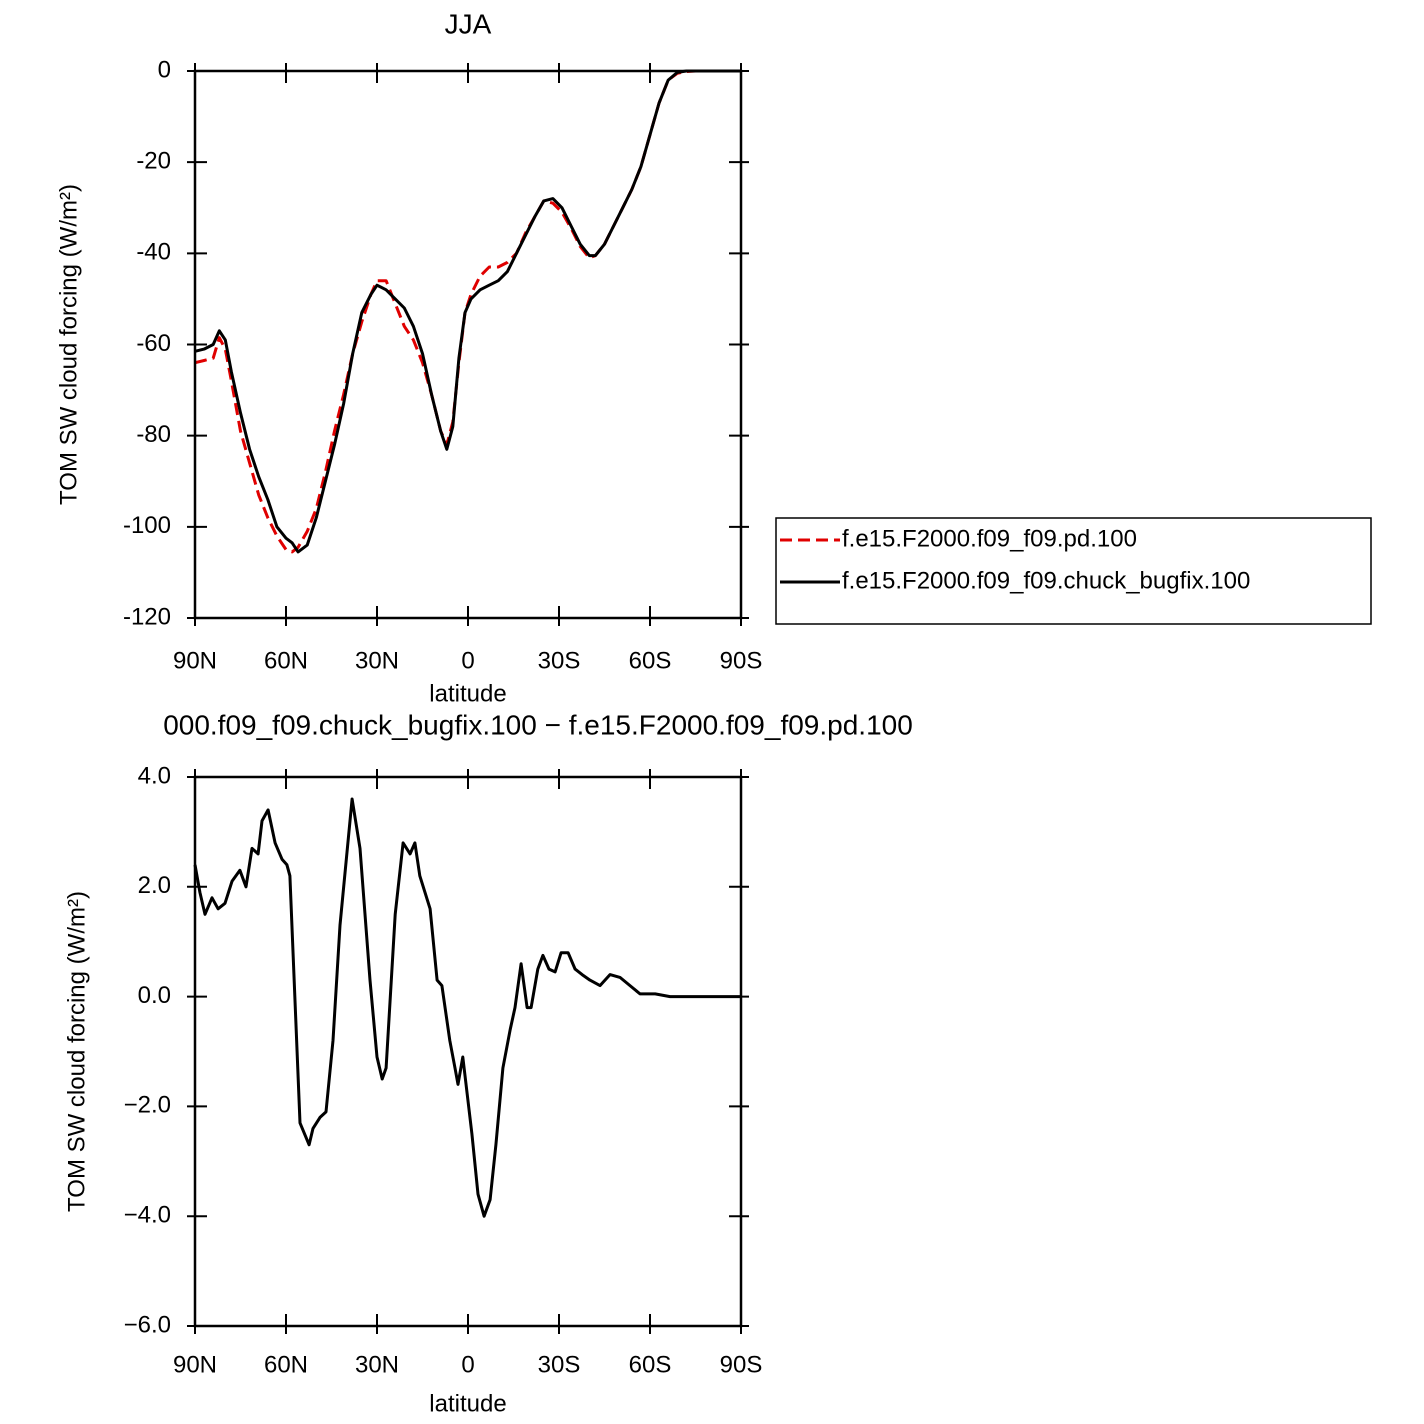 The image size is (1424, 1424). Describe the element at coordinates (154, 995) in the screenshot. I see `y-tick-label: 0.0` at that location.